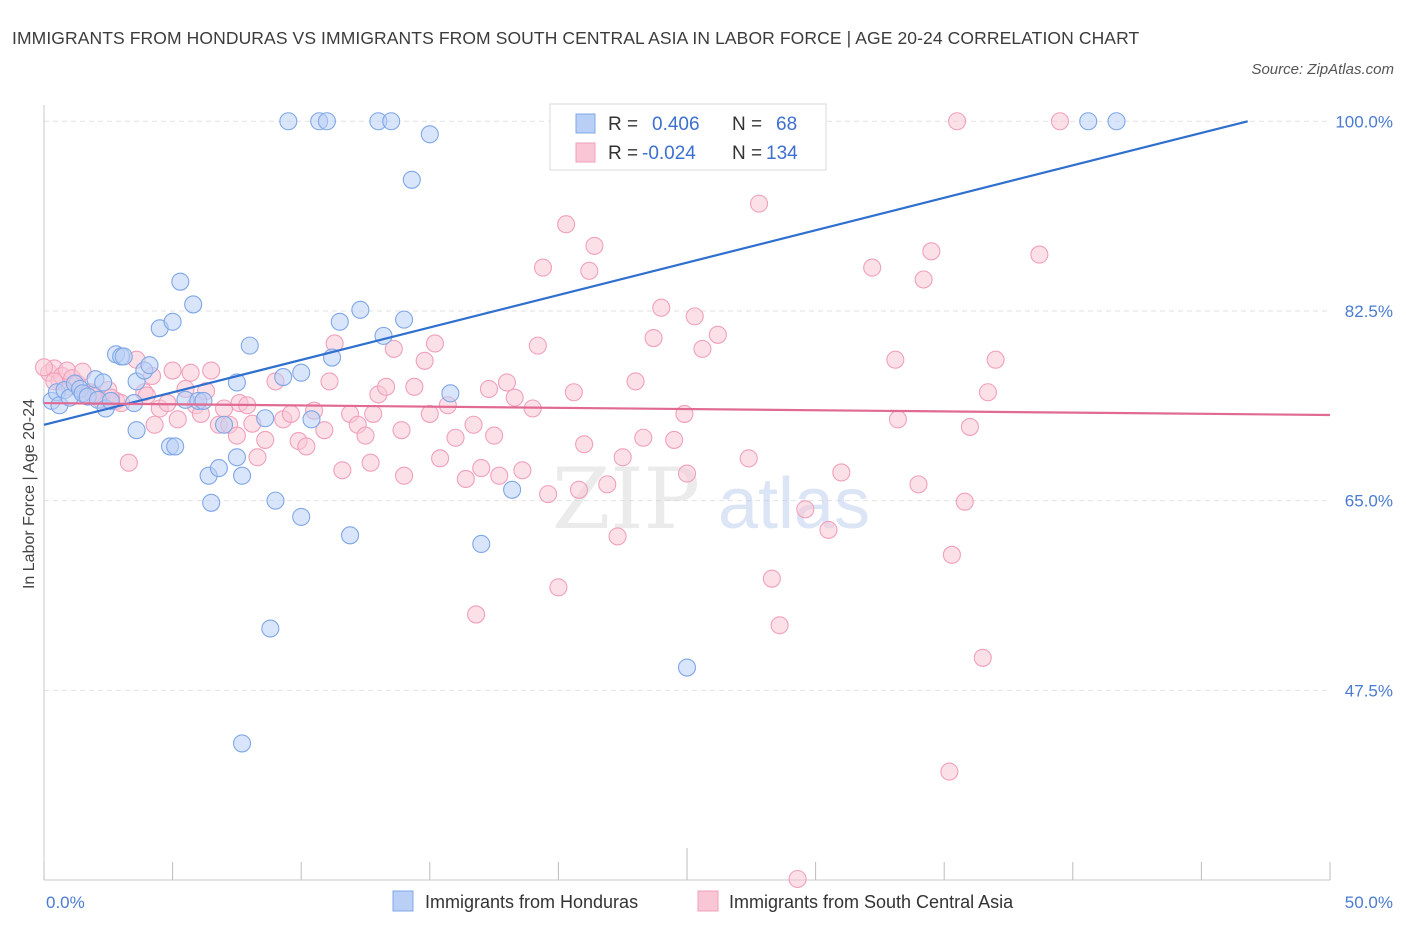  I want to click on legend-n-value-south-central-asia: 134, so click(782, 153).